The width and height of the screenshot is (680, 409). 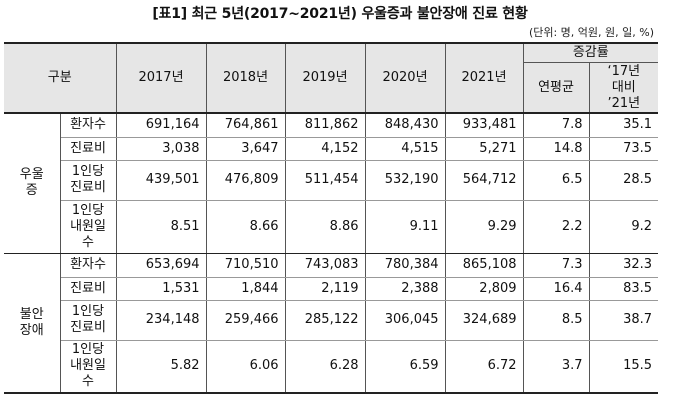 I want to click on cell-value: 439,501, so click(x=161, y=180).